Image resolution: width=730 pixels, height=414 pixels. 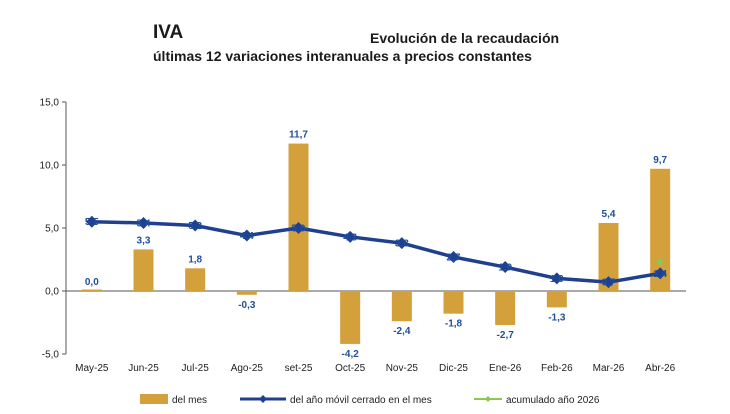 What do you see at coordinates (189, 400) in the screenshot?
I see `legend-label: del mes` at bounding box center [189, 400].